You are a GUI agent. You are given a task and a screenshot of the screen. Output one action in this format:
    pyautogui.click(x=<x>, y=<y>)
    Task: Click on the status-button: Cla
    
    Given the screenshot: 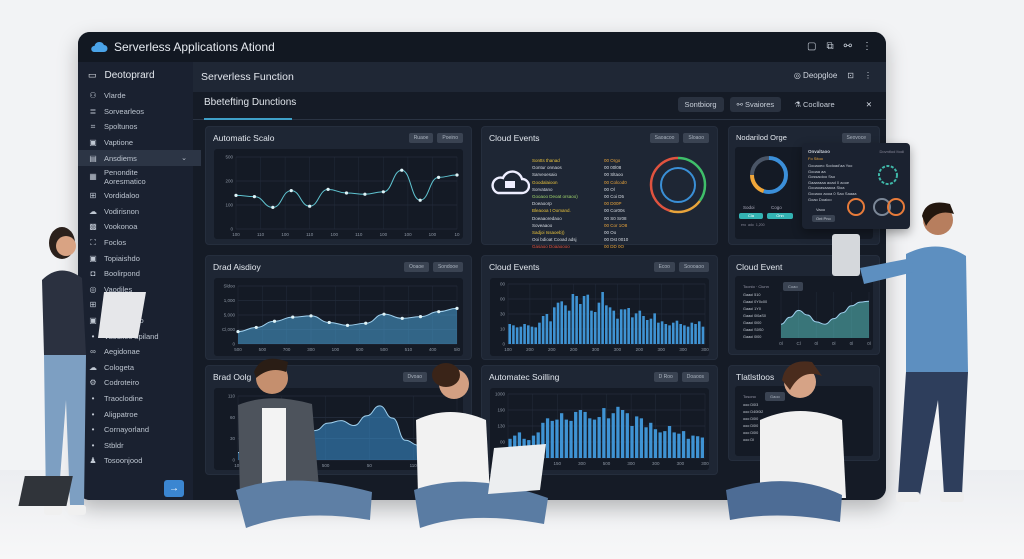 What is the action you would take?
    pyautogui.click(x=751, y=216)
    